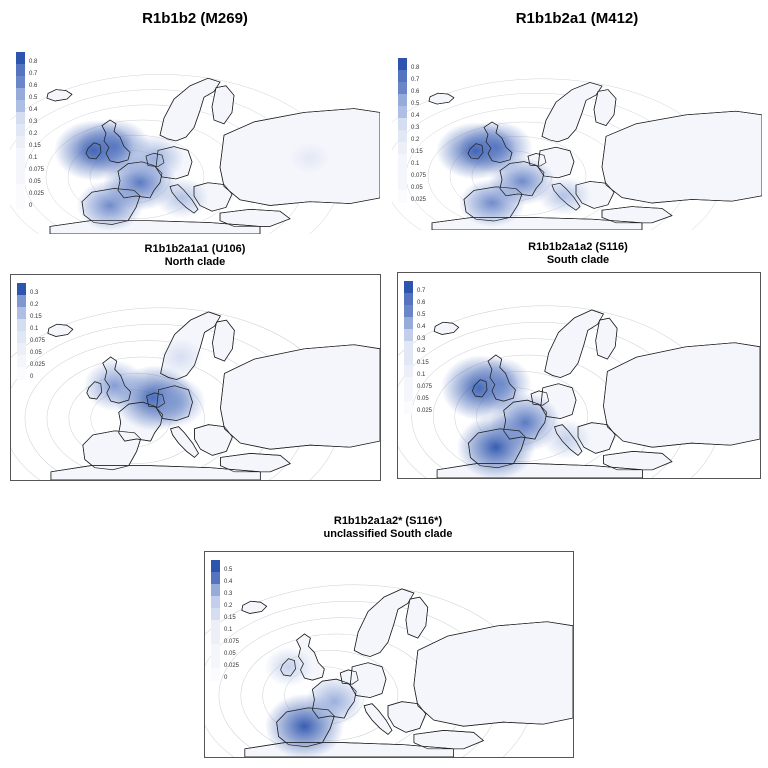 The height and width of the screenshot is (768, 768). What do you see at coordinates (114, 386) in the screenshot?
I see `frequency-hotspot-britain` at bounding box center [114, 386].